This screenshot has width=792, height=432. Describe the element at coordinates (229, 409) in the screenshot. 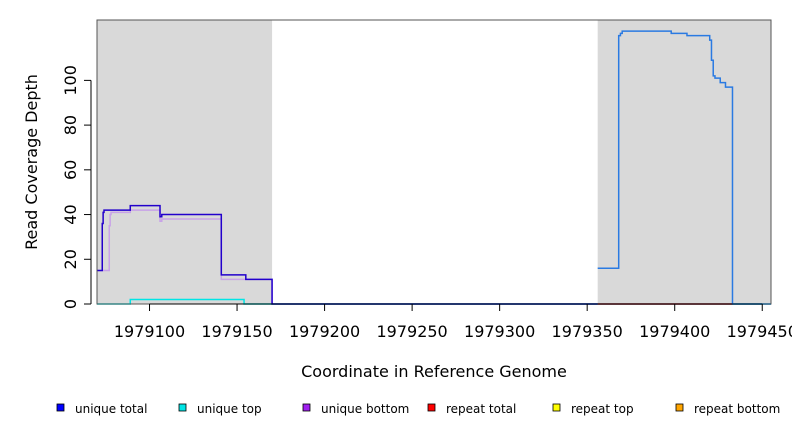

I see `legend-label: unique top` at that location.